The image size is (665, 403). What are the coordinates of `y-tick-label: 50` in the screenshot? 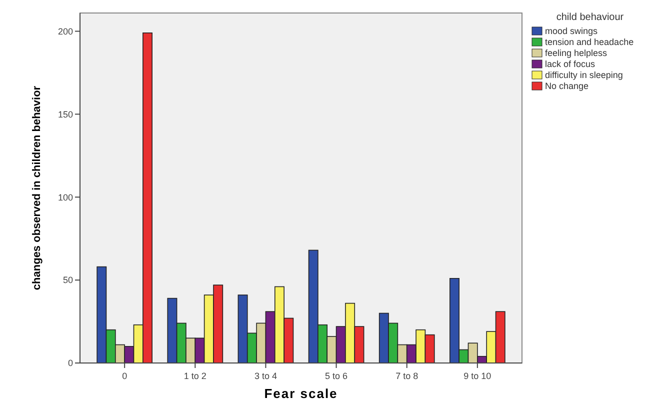 It's located at (67, 280).